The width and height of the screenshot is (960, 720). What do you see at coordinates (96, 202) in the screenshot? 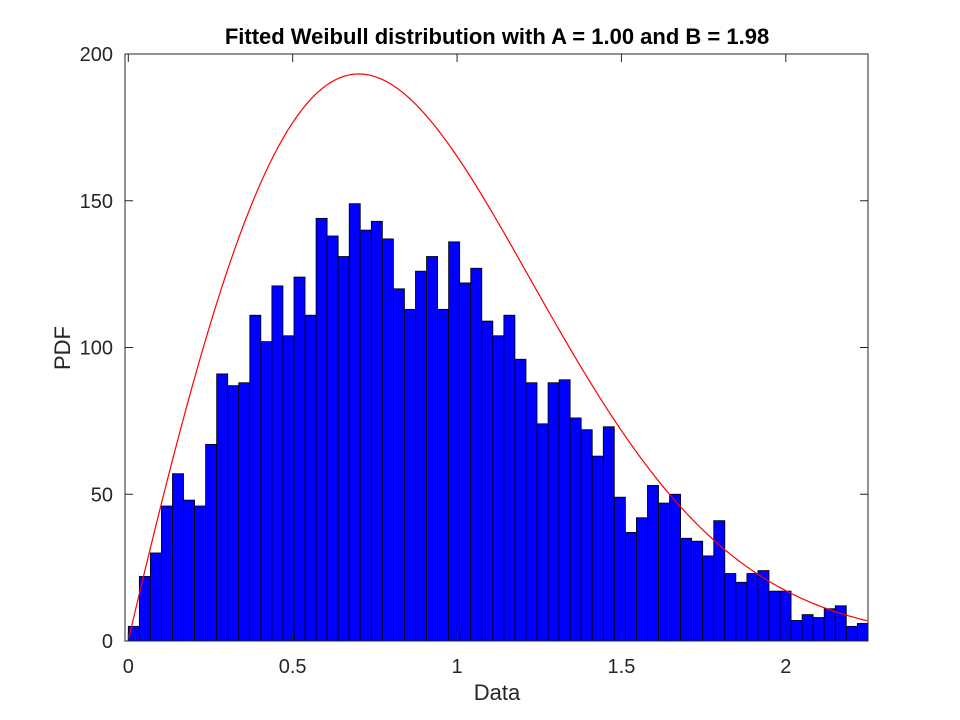
I see `y-tick-label: 150` at bounding box center [96, 202].